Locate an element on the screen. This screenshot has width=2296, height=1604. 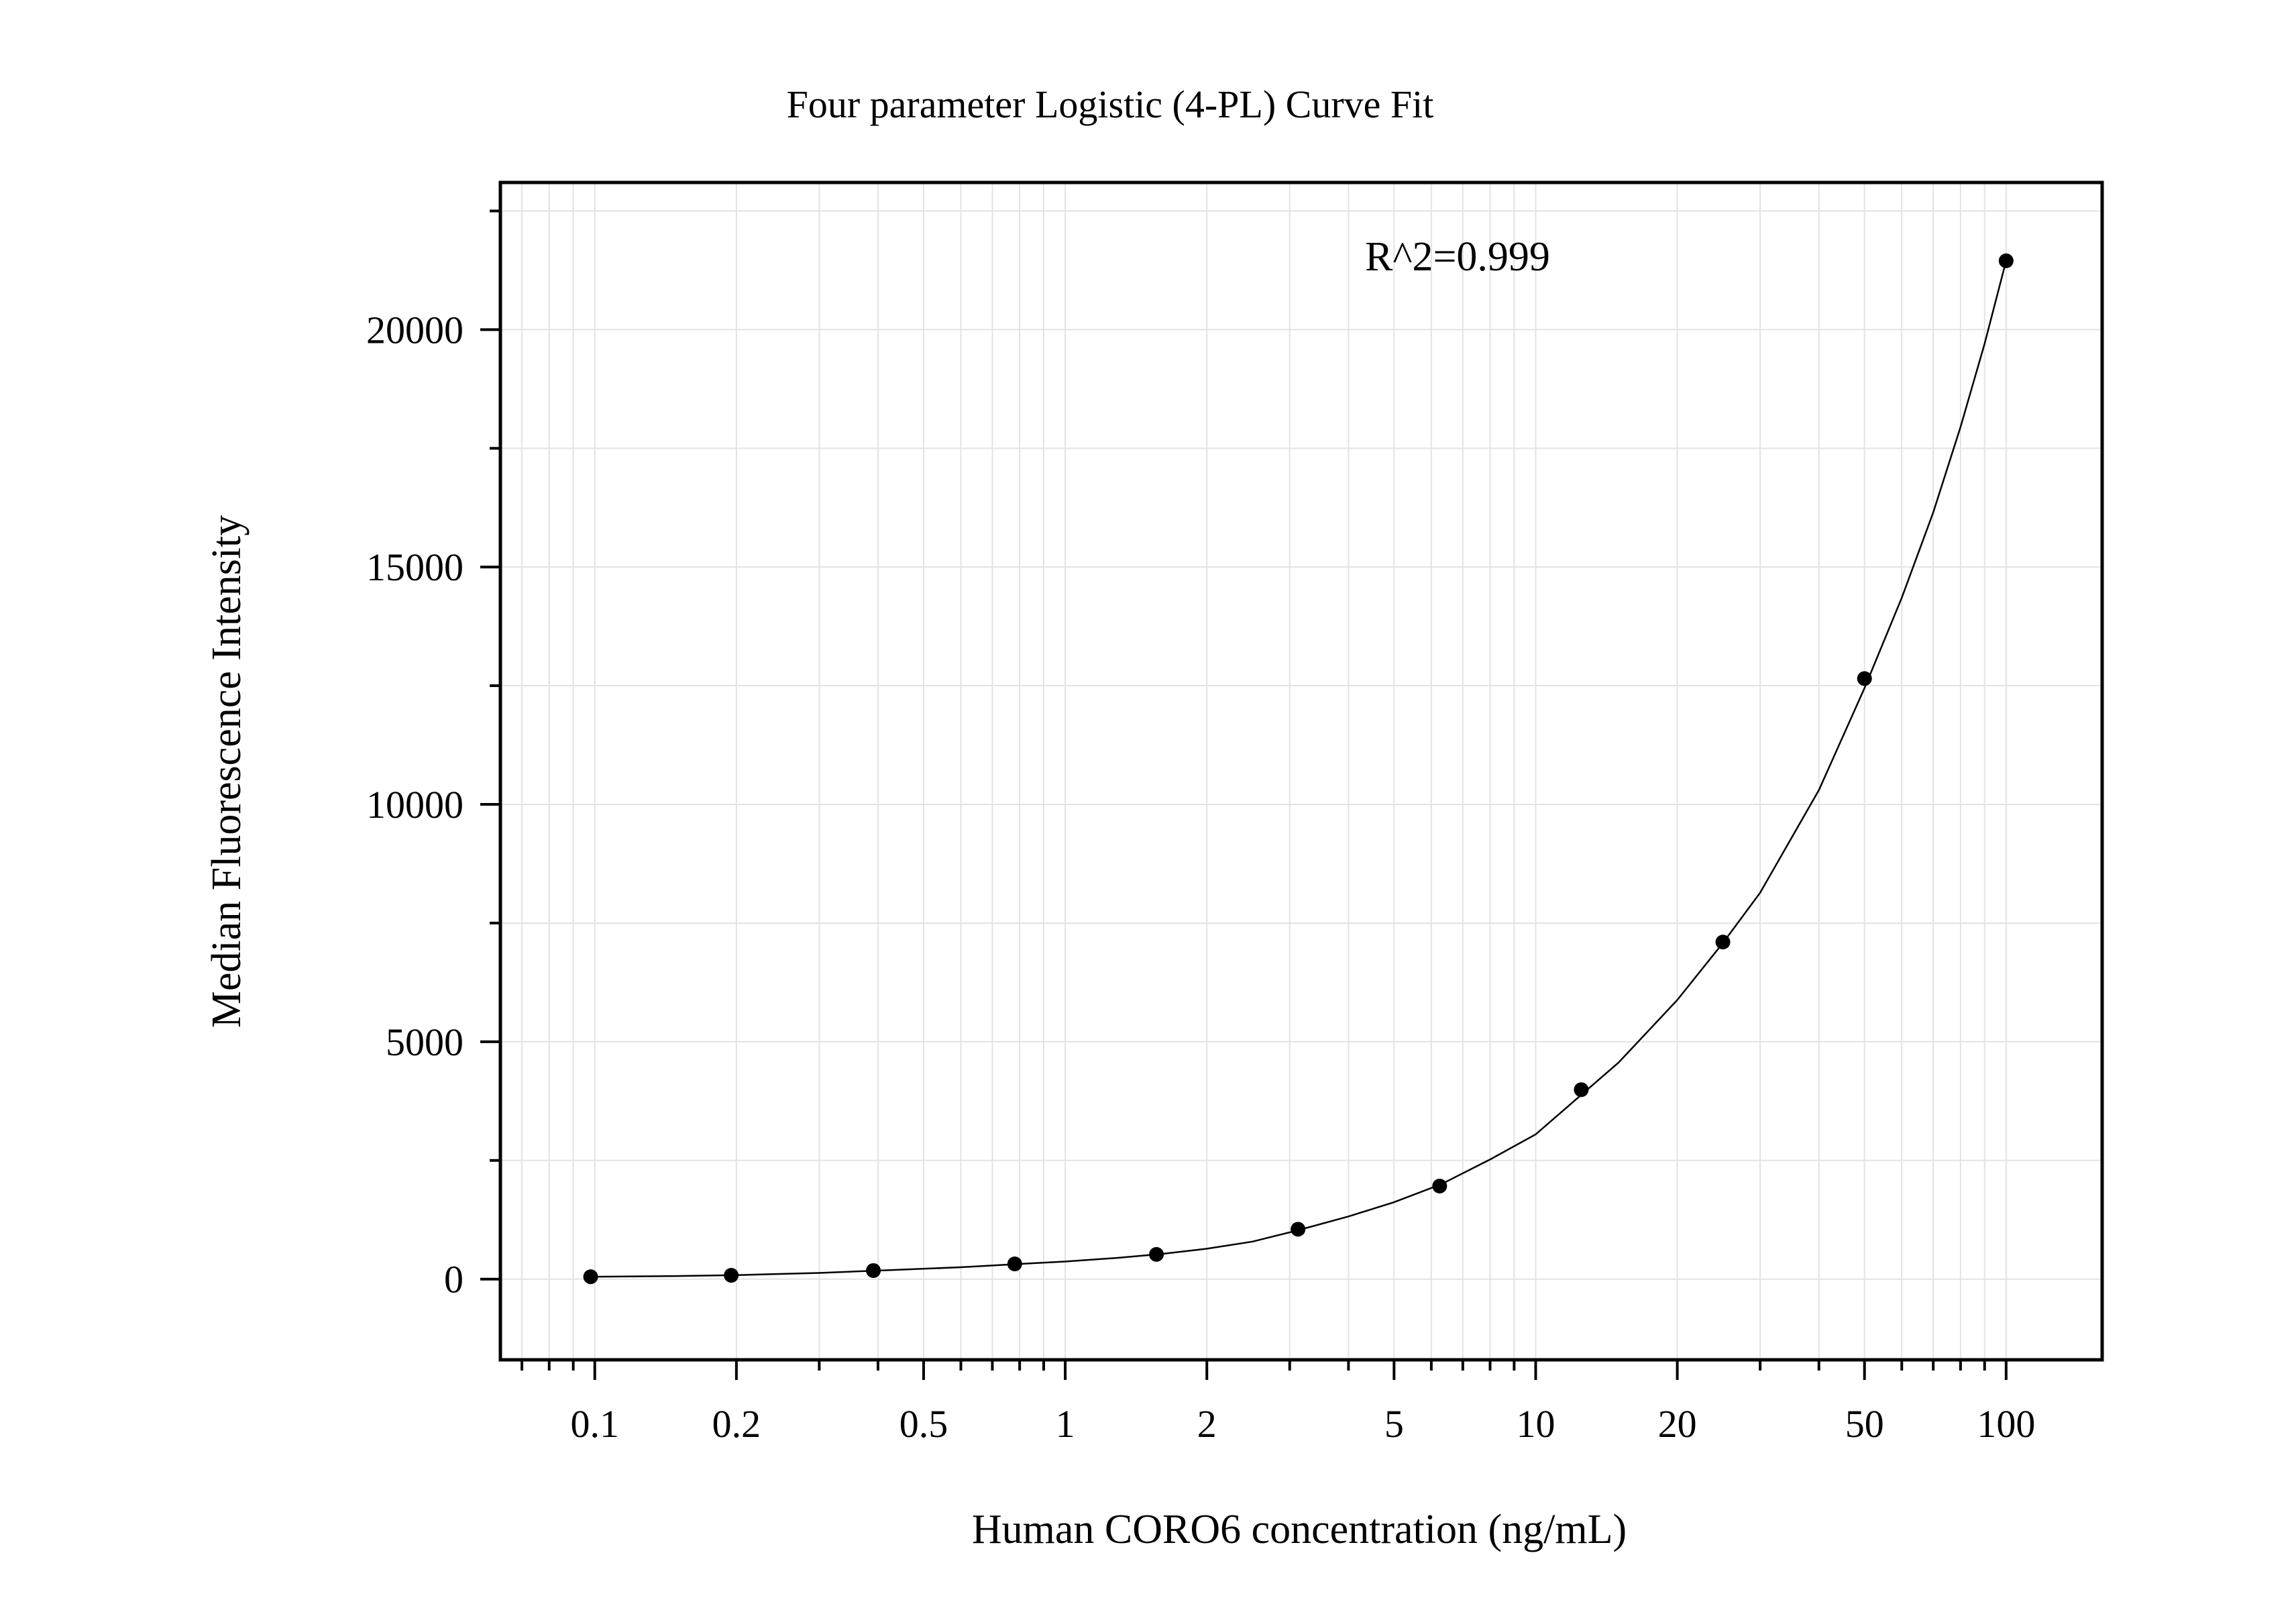
y-tick-labels: 0 5000 10000 15000 20000 is located at coordinates (415, 804).